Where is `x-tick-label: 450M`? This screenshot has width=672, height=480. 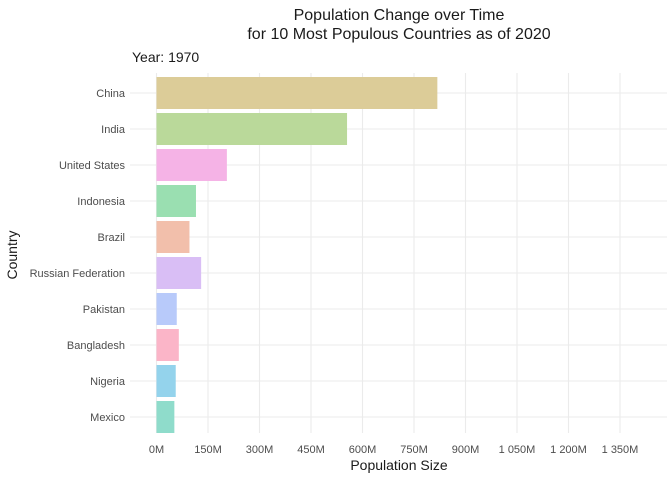 x-tick-label: 450M is located at coordinates (311, 450).